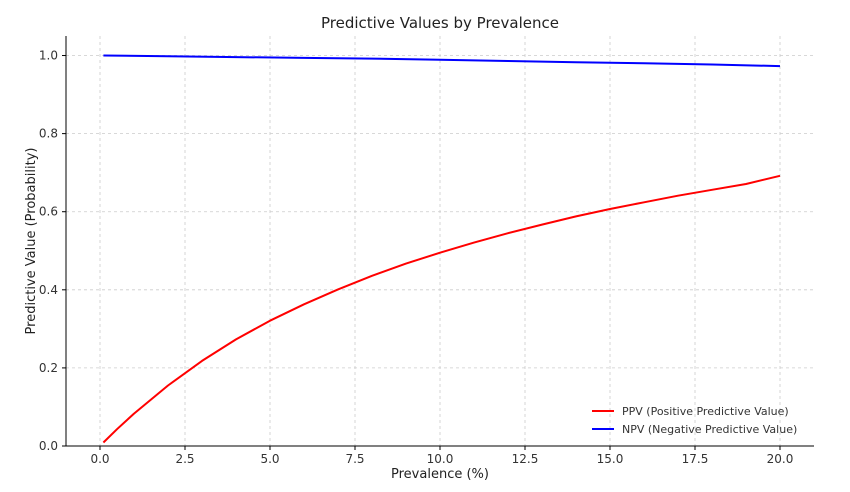  I want to click on chart-title: Predictive Values by Prevalence, so click(440, 23).